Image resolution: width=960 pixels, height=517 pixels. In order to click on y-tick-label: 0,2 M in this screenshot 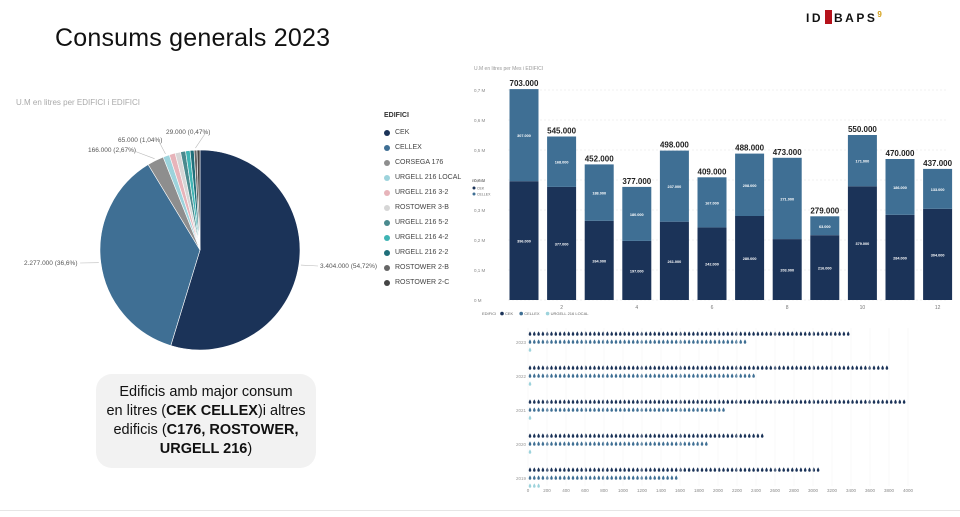, I will do `click(480, 240)`.